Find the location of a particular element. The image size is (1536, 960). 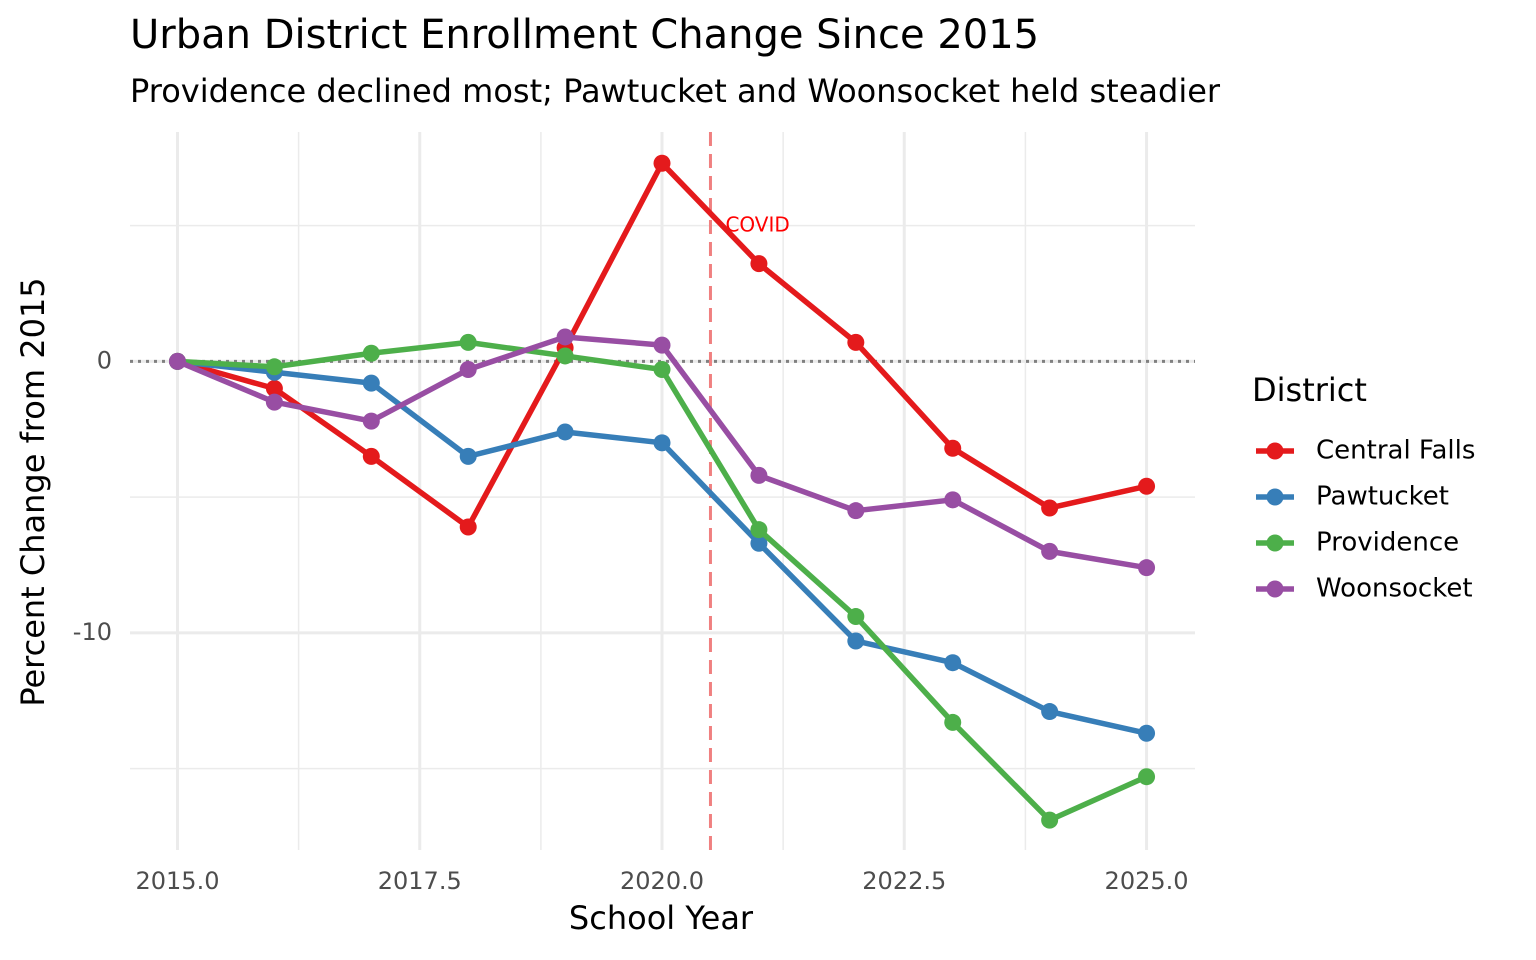

y-axis-label: Percent Change from 2015 is located at coordinates (33, 491).